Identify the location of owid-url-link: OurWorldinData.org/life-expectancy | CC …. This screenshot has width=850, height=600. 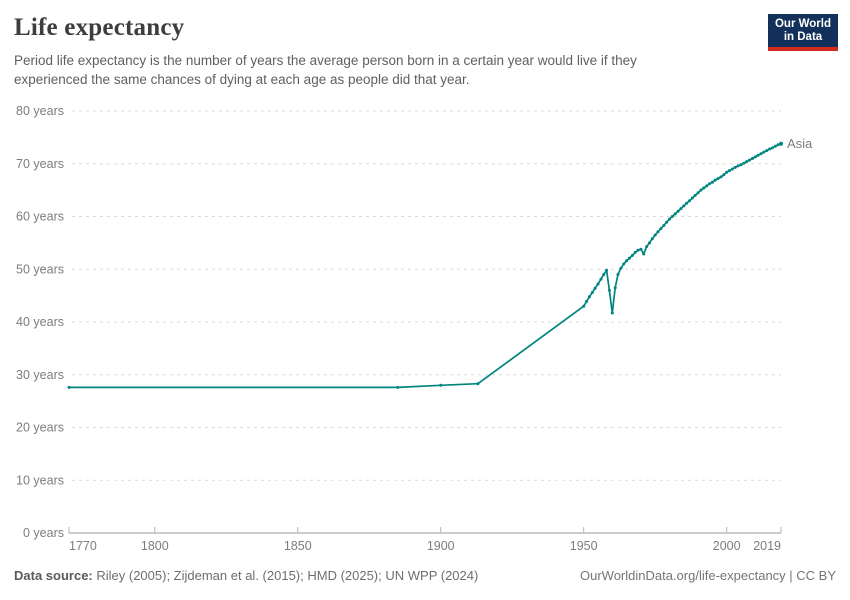
(707, 575).